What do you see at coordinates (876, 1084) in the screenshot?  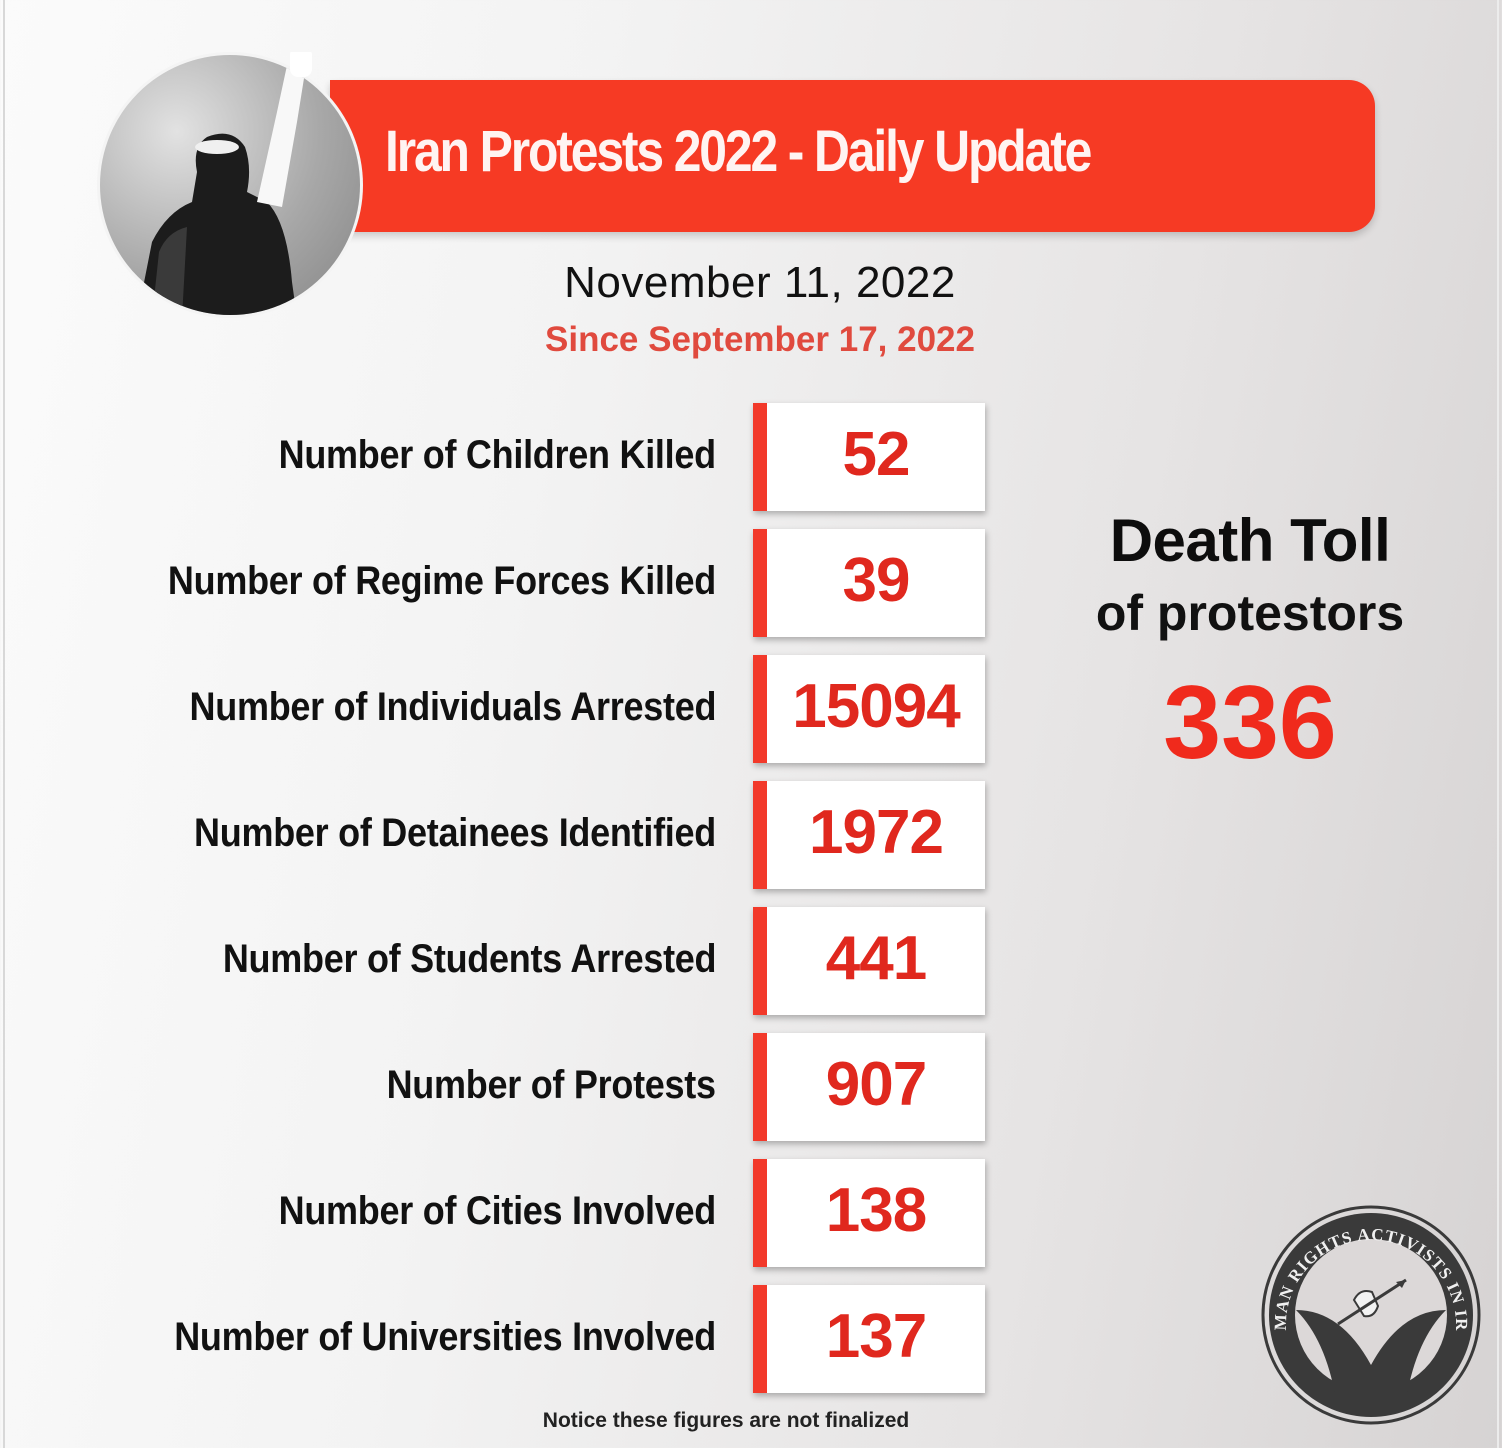 I see `stat-value: 907` at bounding box center [876, 1084].